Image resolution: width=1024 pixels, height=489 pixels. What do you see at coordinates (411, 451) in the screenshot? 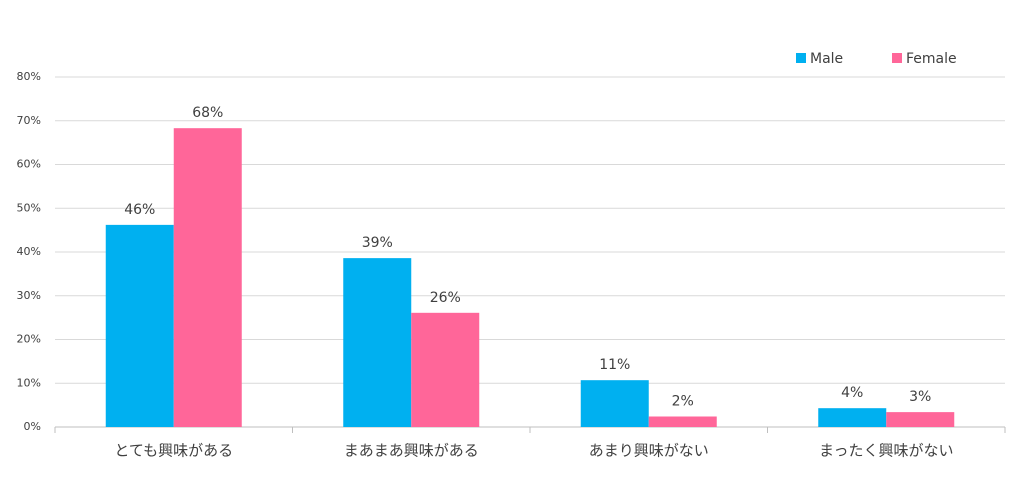
I see `x-tick-label: まあまあ興味がある` at bounding box center [411, 451].